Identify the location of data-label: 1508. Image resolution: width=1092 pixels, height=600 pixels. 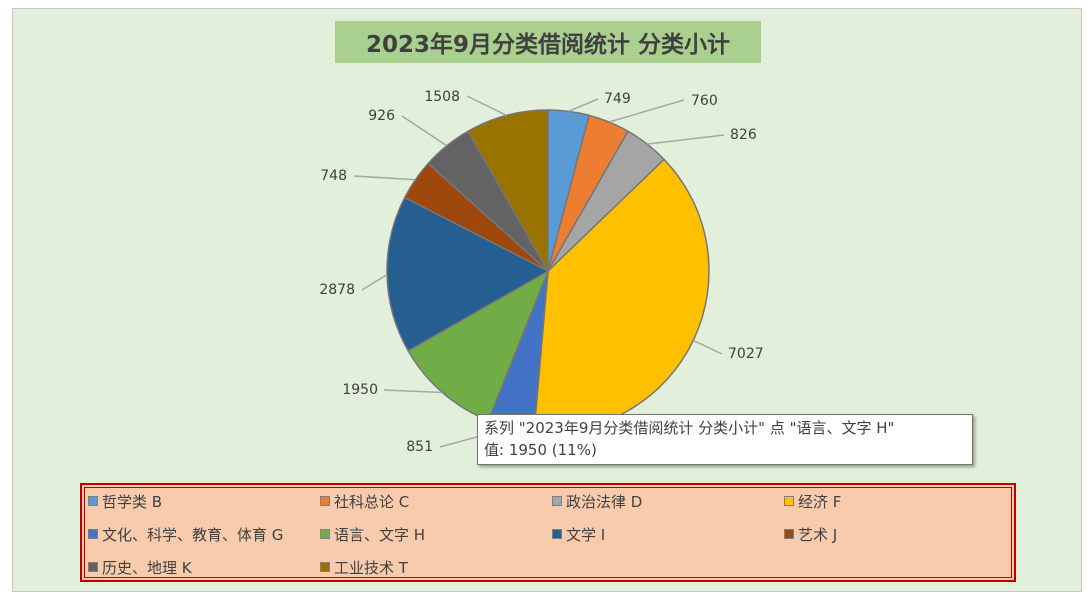
(442, 97).